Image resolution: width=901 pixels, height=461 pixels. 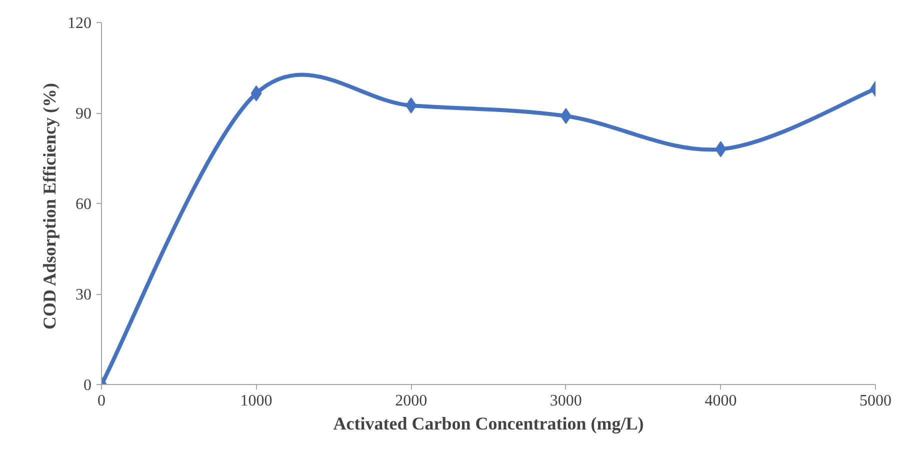 What do you see at coordinates (84, 114) in the screenshot?
I see `y-tick-label: 90` at bounding box center [84, 114].